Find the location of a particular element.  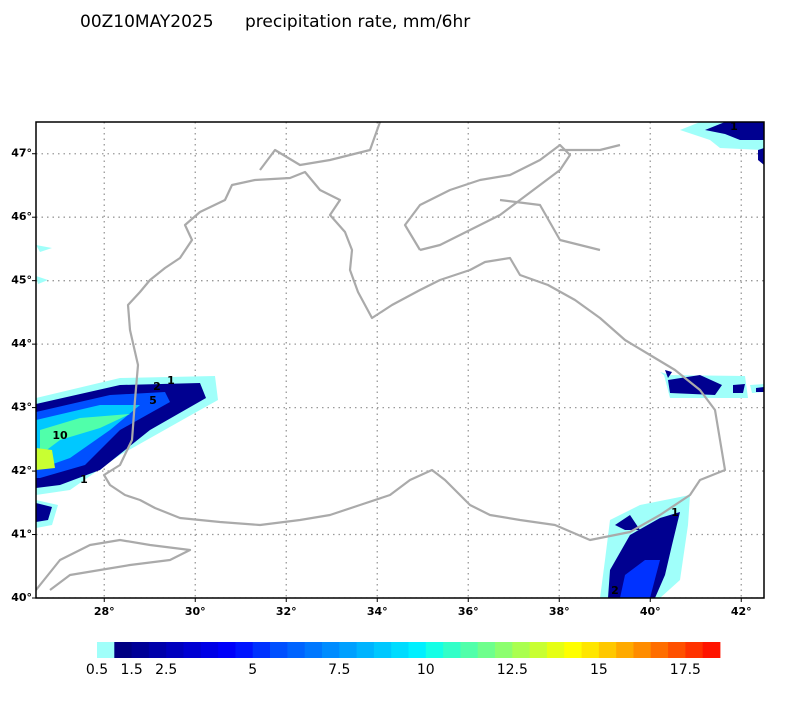

x-tick-label: 30° is located at coordinates (195, 611).